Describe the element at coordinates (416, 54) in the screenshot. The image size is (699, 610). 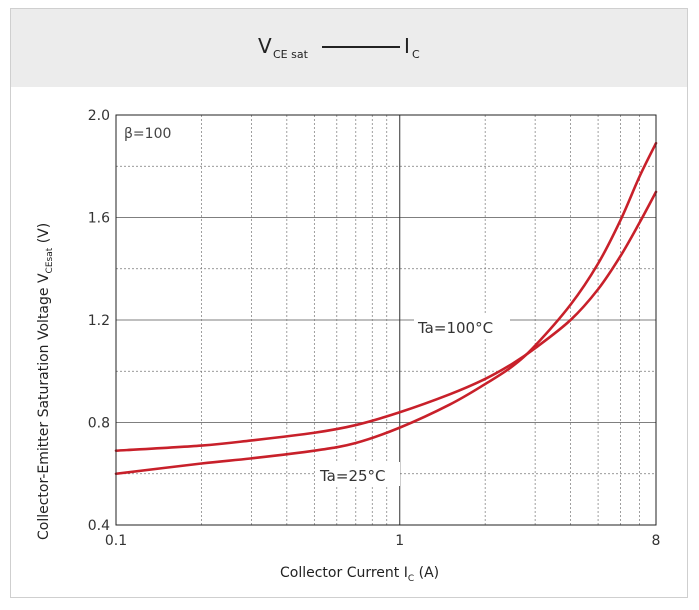
I see `title-i-sub: C` at that location.